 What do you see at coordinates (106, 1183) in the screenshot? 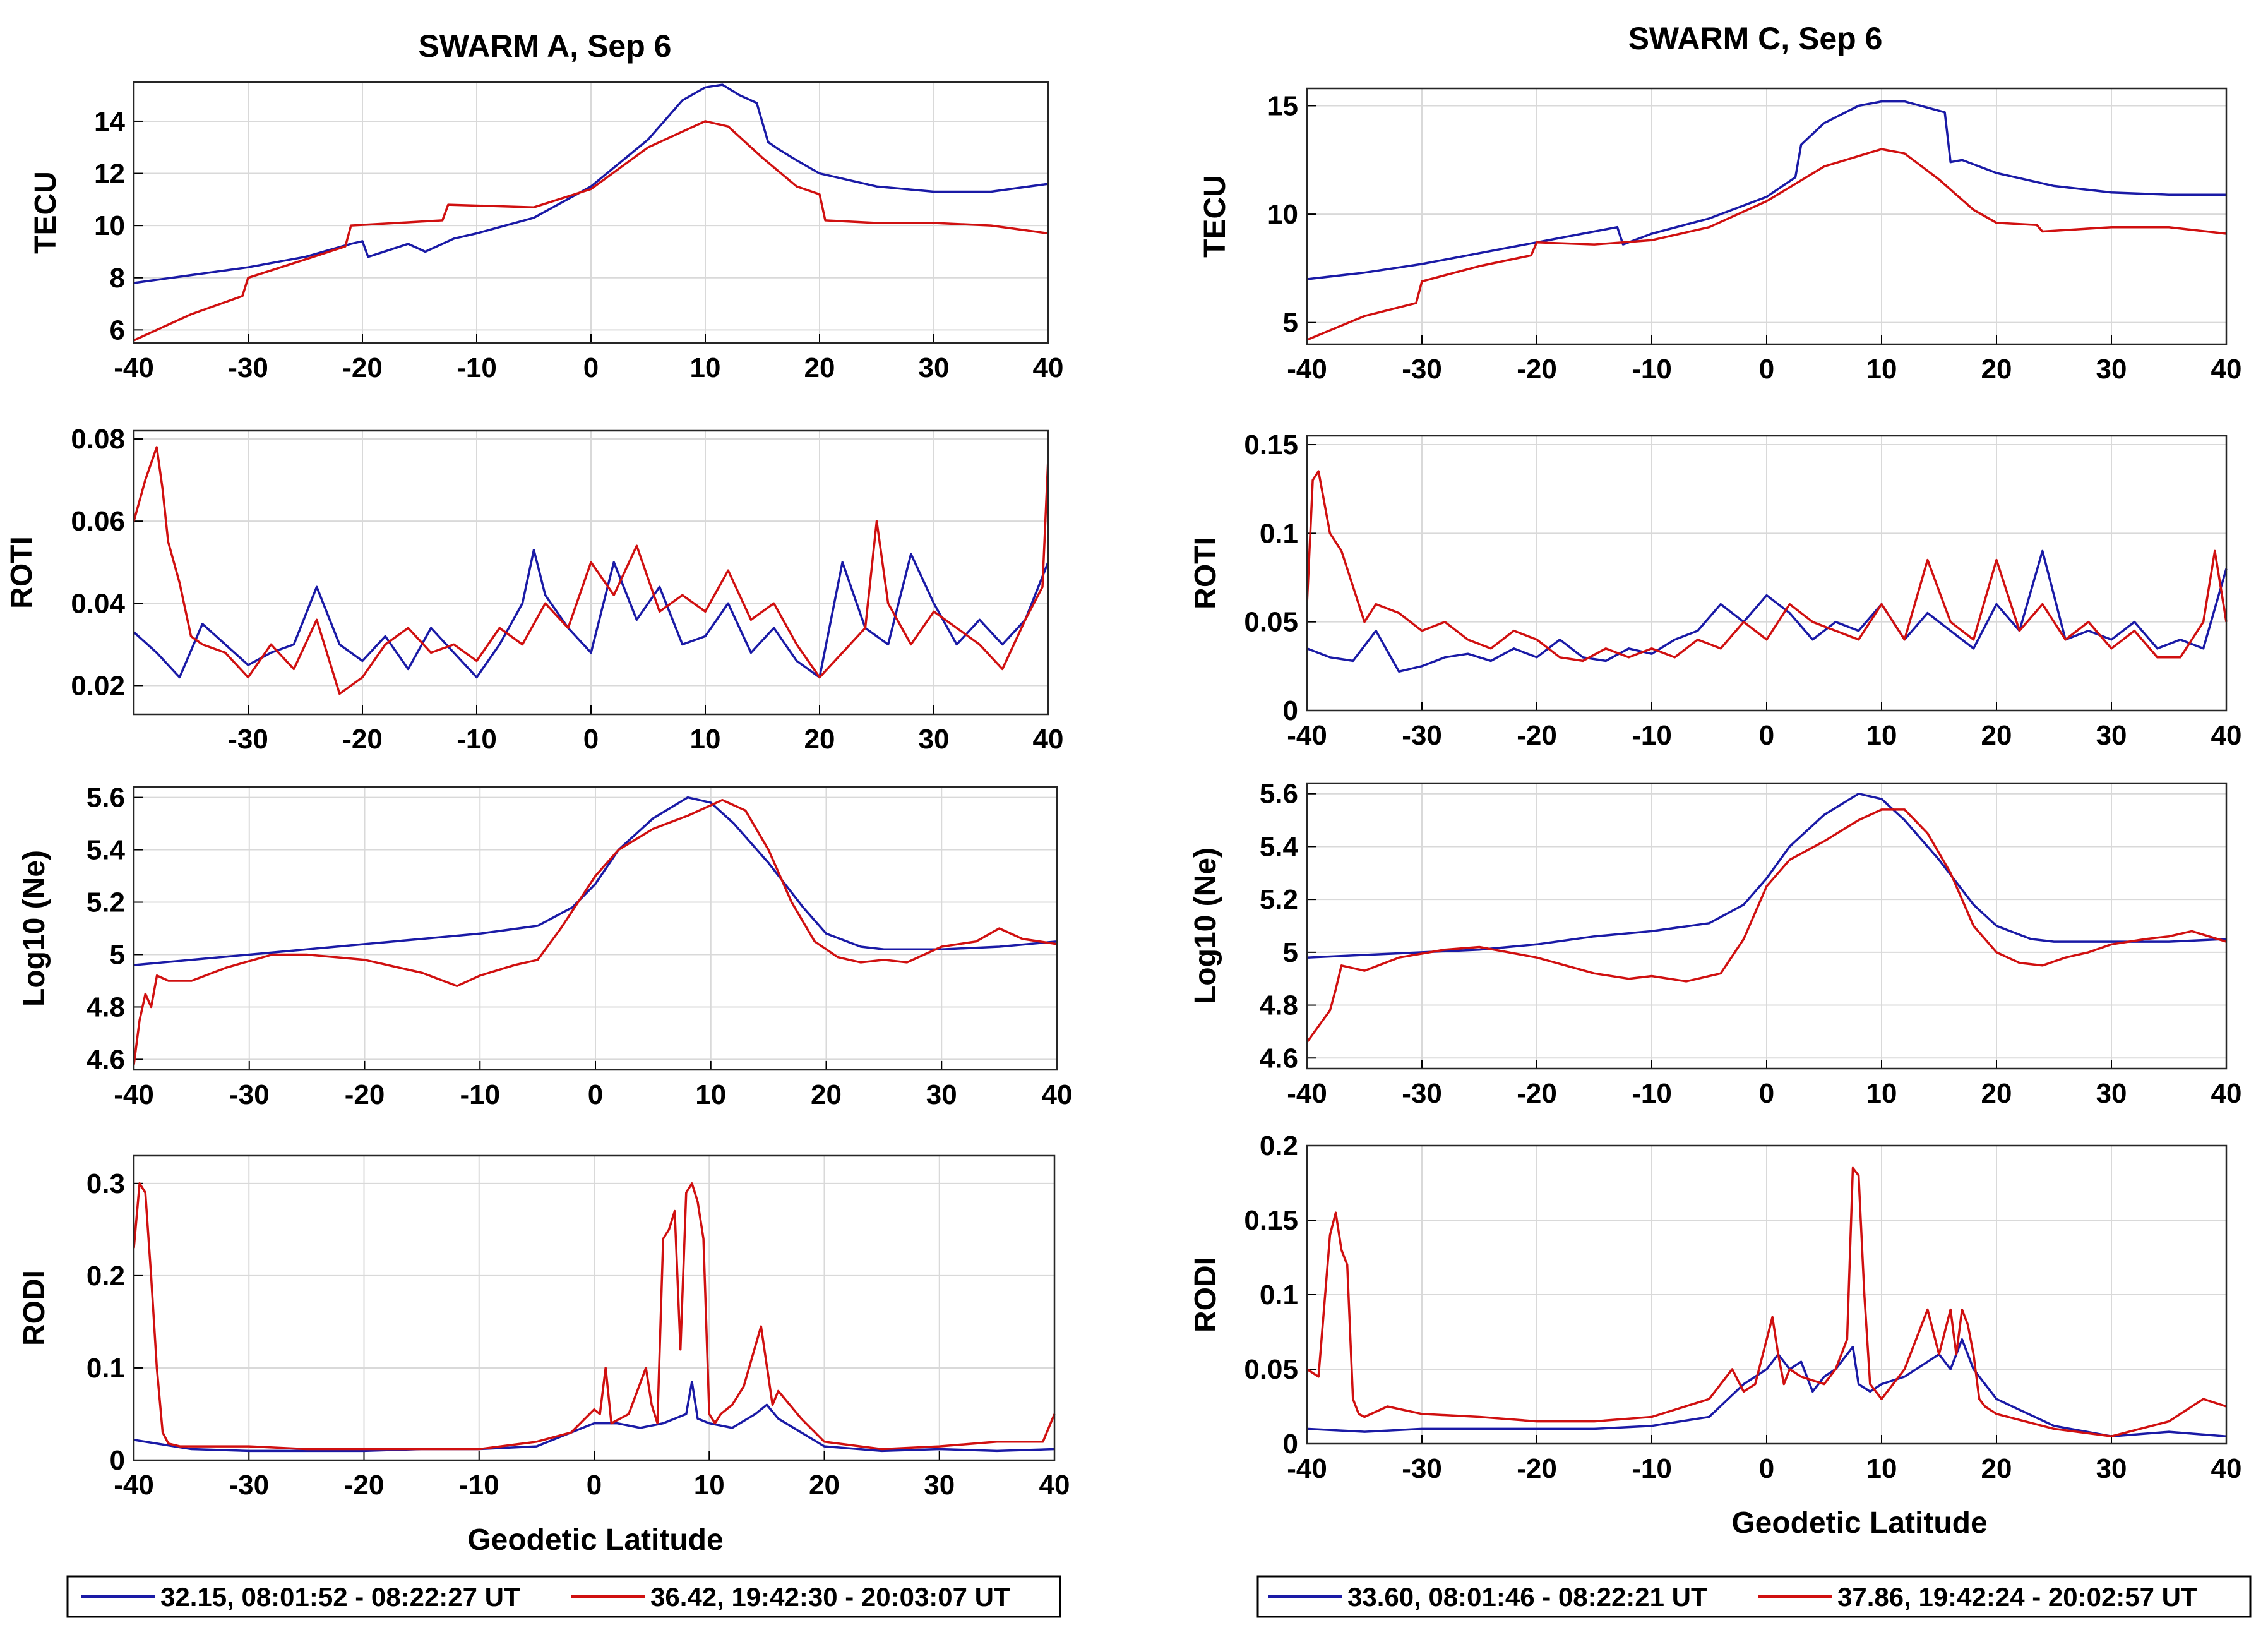
I see `y-tick-label: 0.3` at bounding box center [106, 1183].